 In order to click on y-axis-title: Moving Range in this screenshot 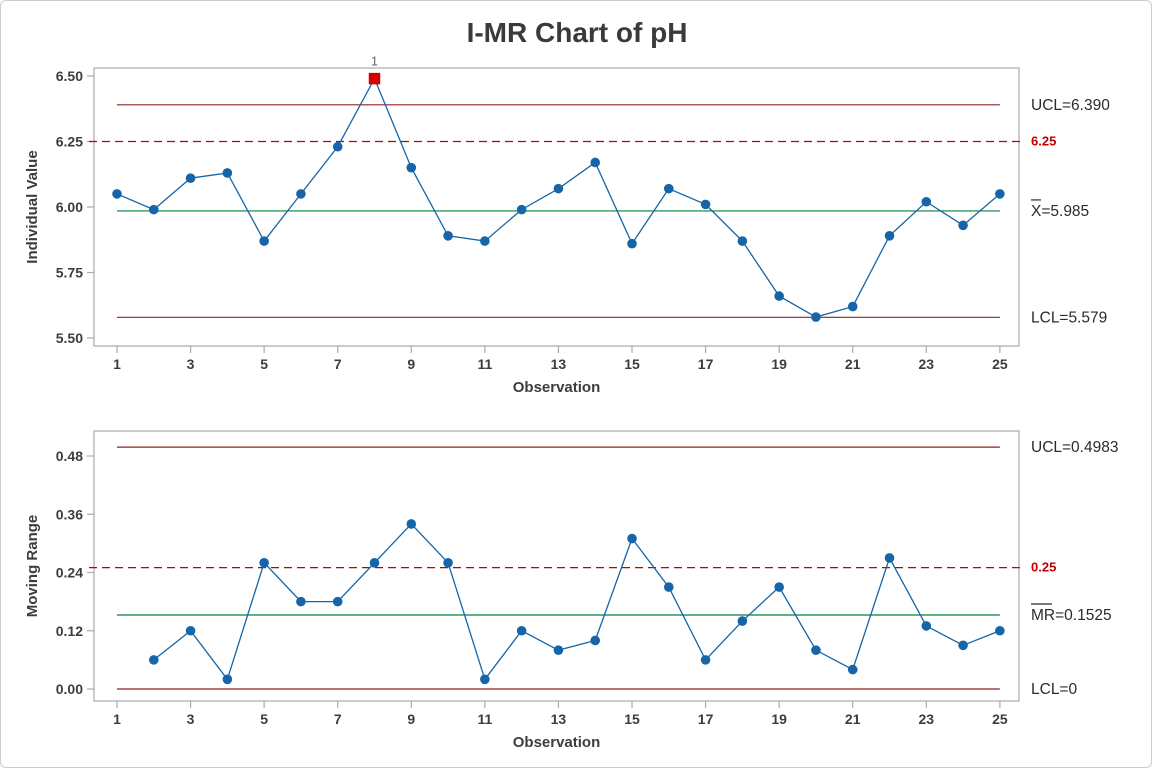, I will do `click(32, 566)`.